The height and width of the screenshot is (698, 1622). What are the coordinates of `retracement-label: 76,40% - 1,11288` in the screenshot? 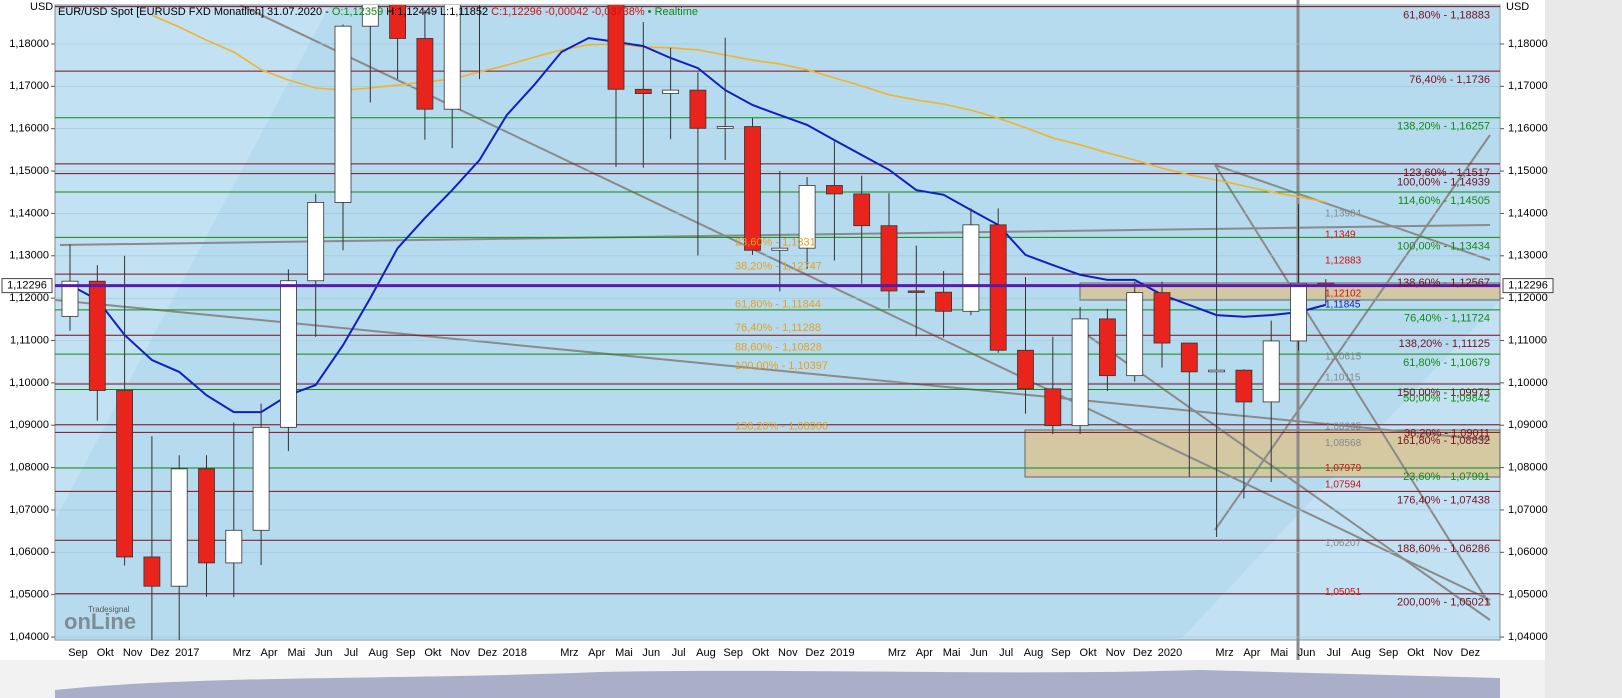 It's located at (778, 328).